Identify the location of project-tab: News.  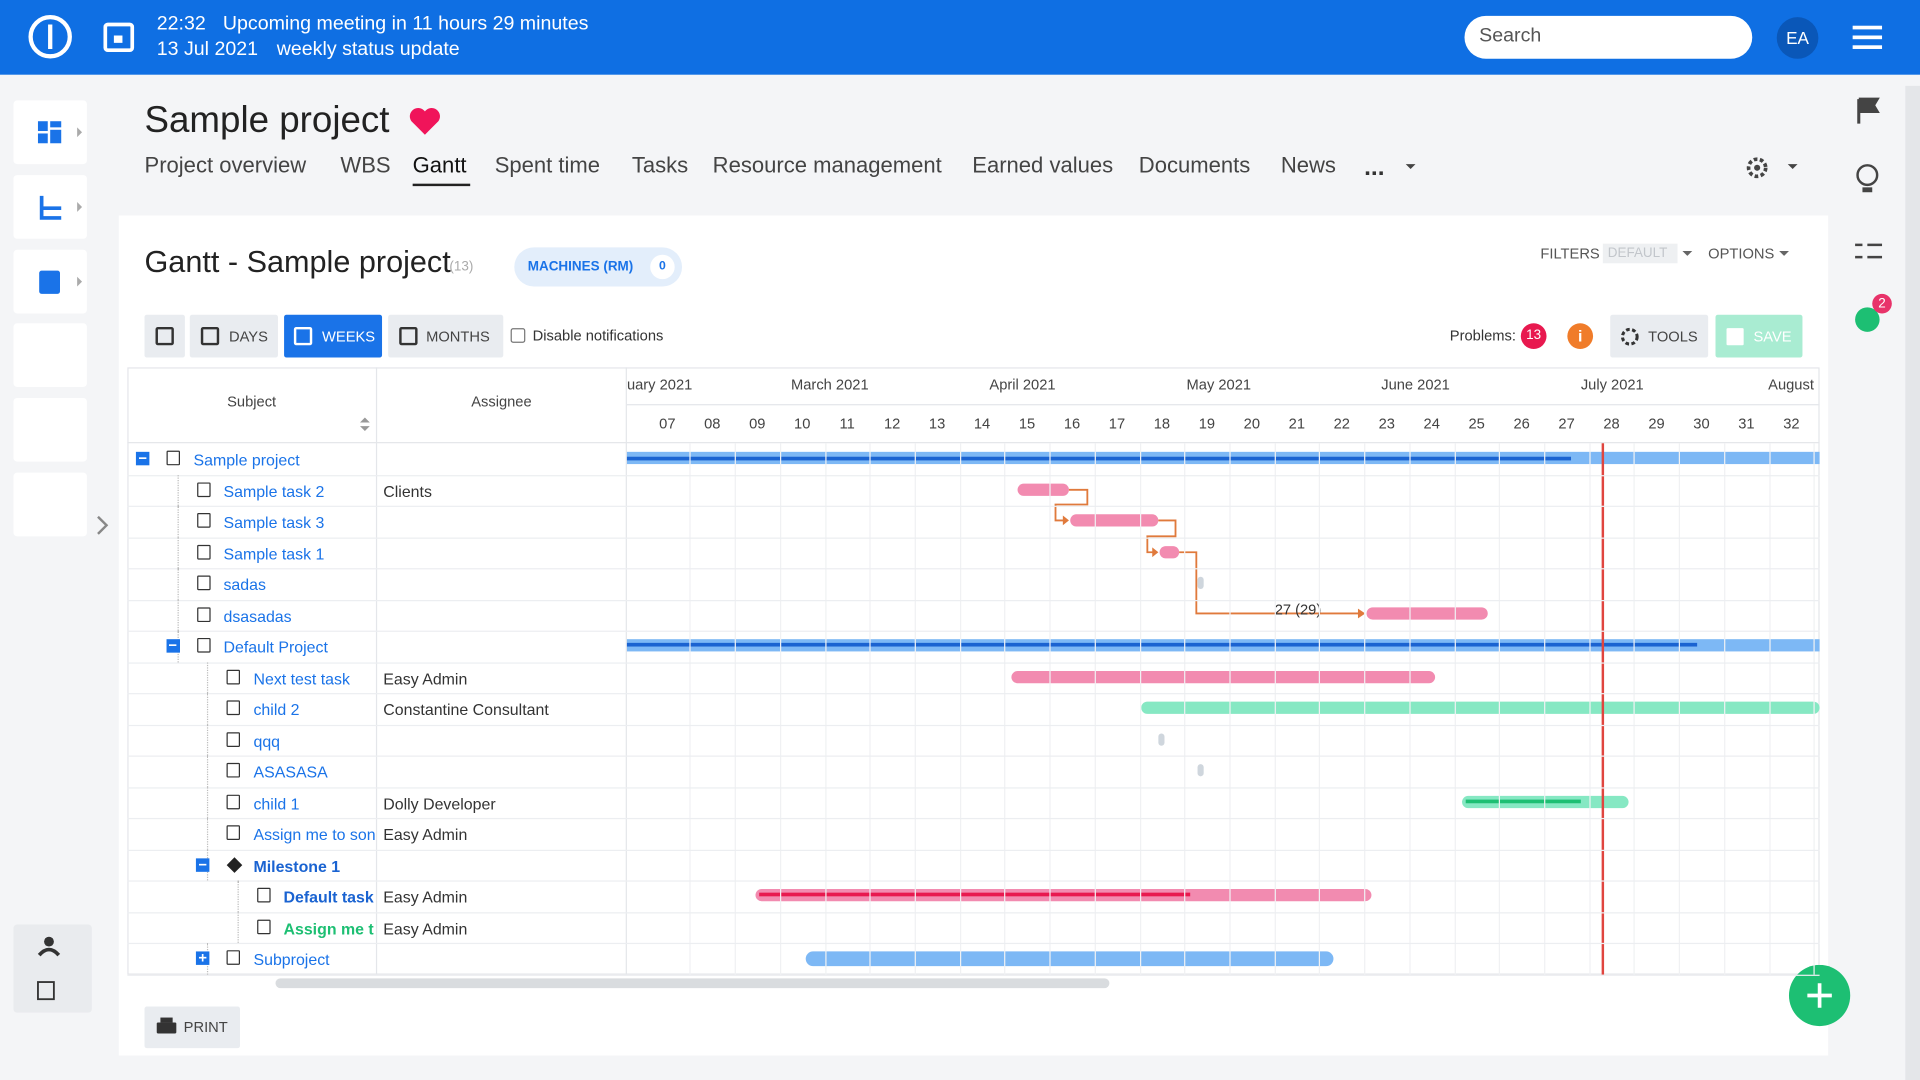
(1308, 165).